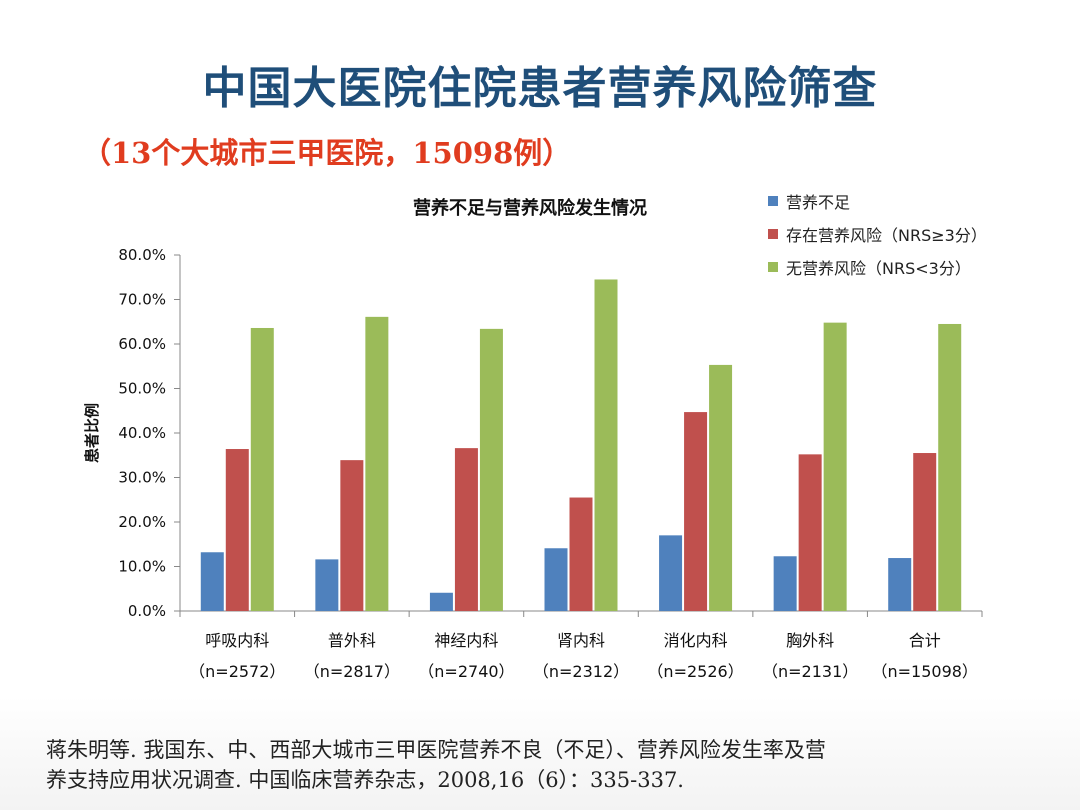 This screenshot has height=810, width=1080. Describe the element at coordinates (142, 344) in the screenshot. I see `y-tick-label: 60.0%` at that location.